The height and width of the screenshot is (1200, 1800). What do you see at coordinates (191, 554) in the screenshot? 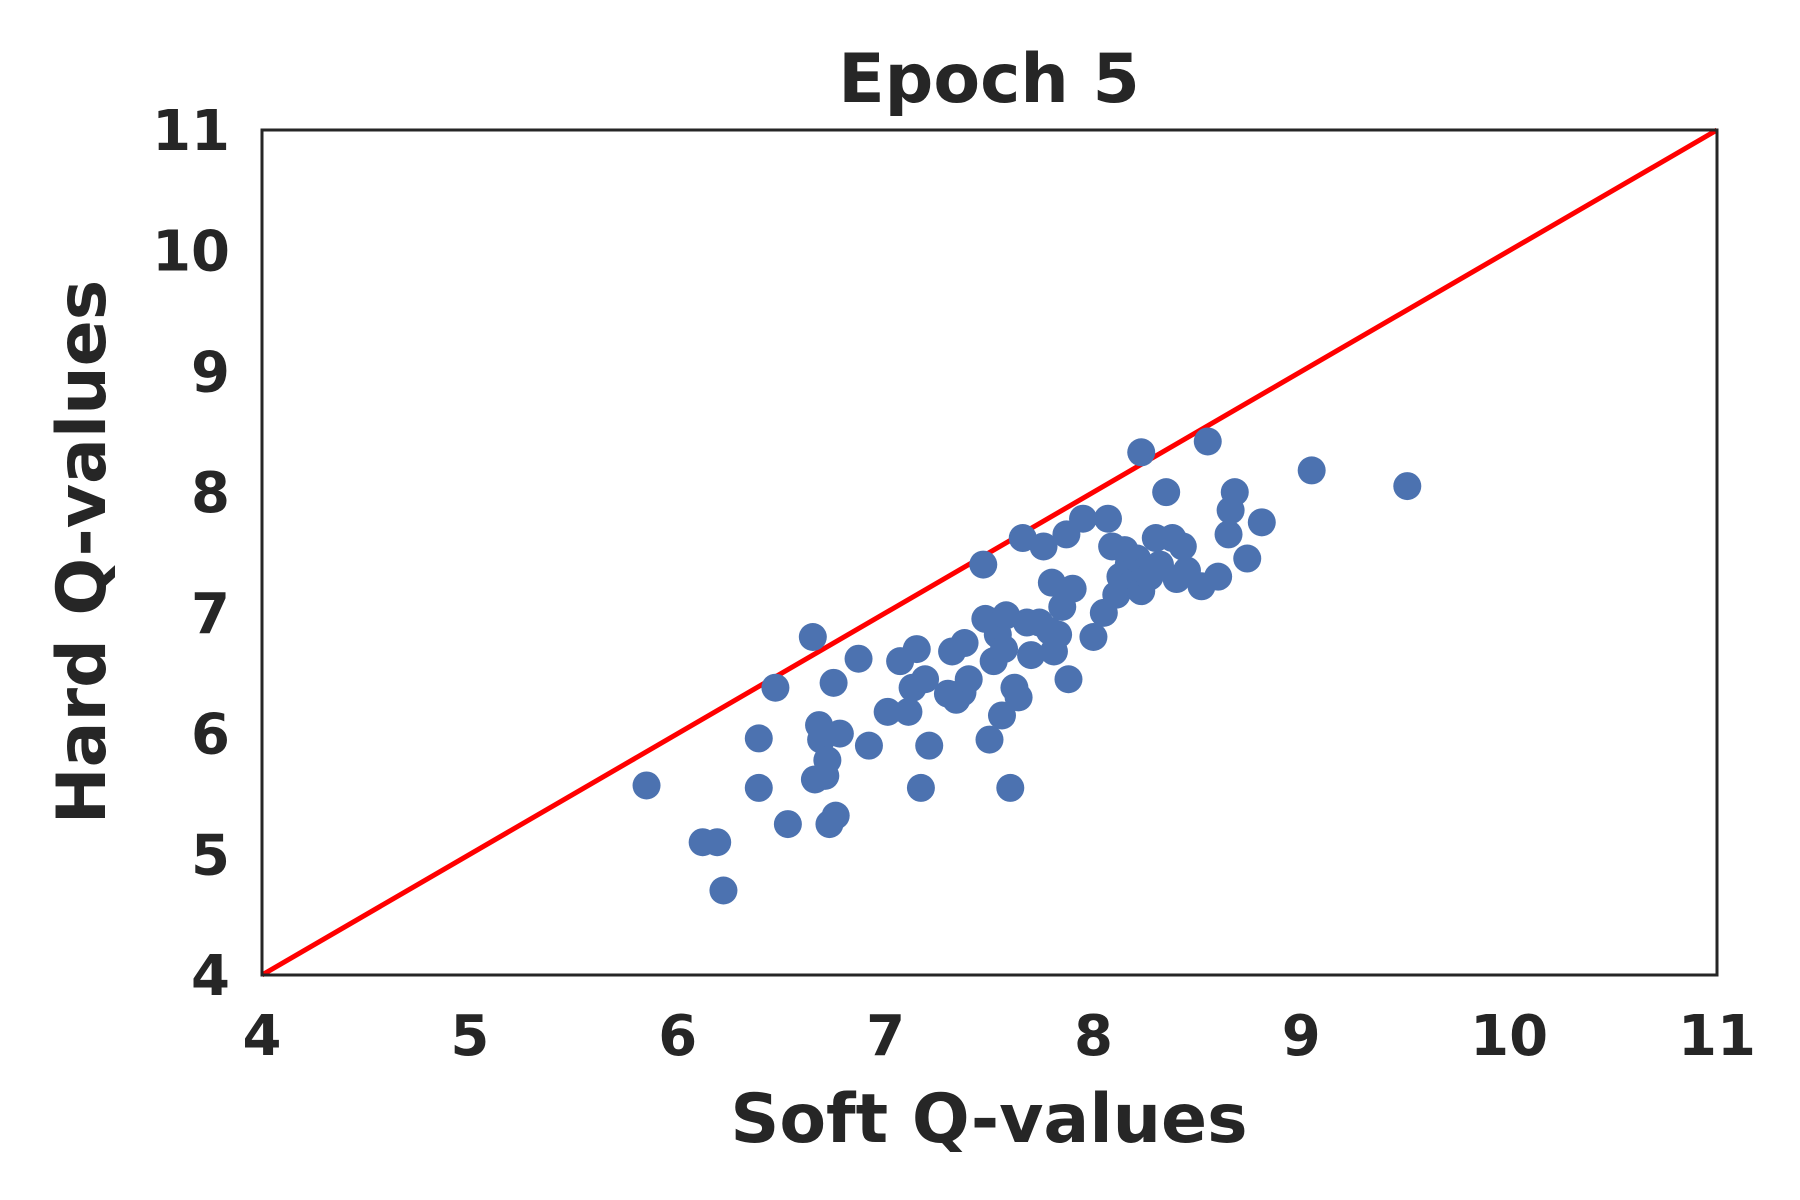
I see `y-axis-ticks: 4 5 6 7 8 9 10 11` at bounding box center [191, 554].